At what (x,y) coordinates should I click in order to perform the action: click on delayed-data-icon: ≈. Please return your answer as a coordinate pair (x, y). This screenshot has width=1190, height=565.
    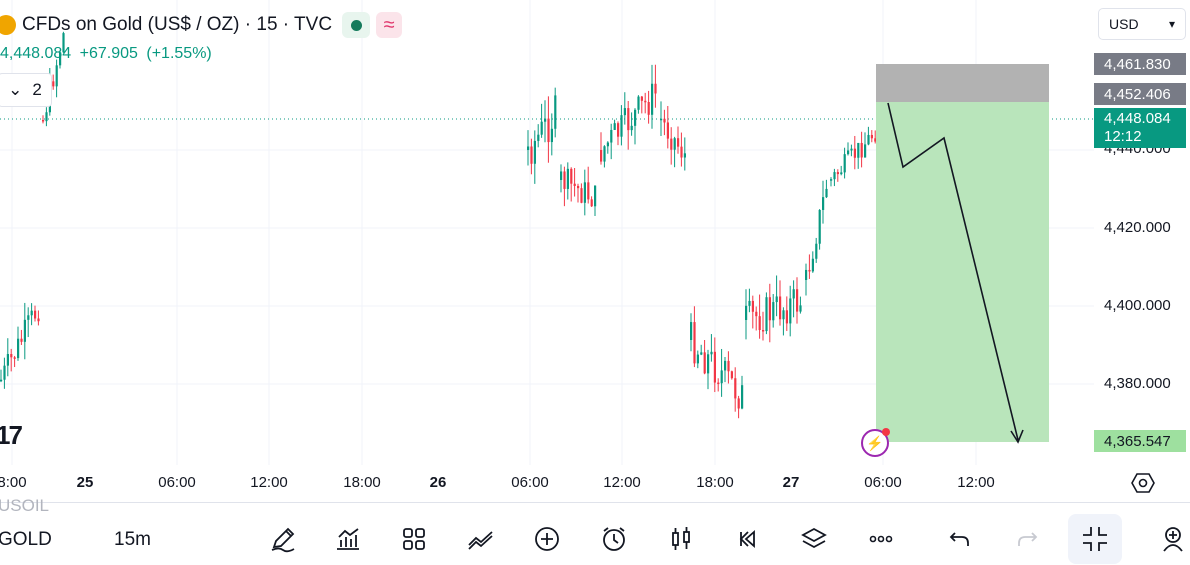
    Looking at the image, I should click on (389, 25).